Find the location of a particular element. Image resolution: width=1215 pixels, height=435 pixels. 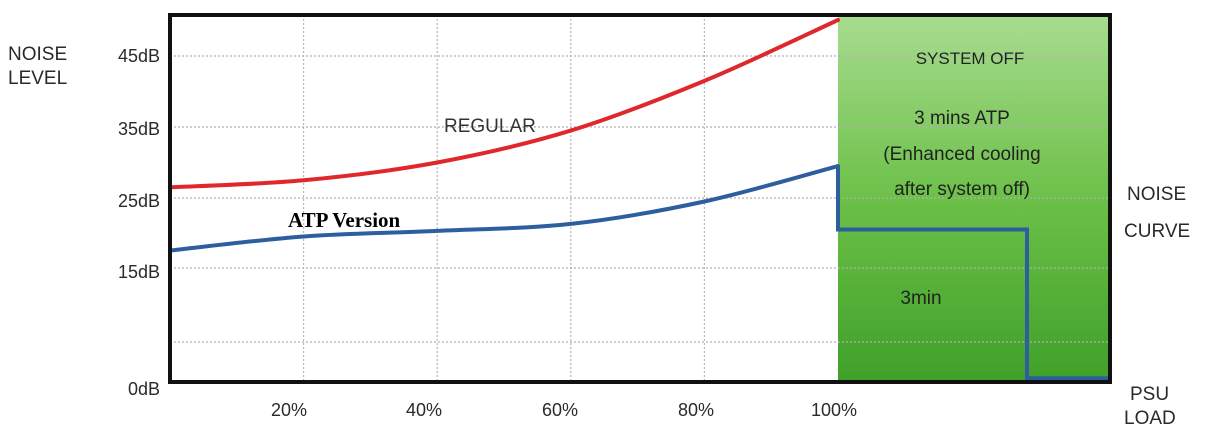

series-line-atp-after-off is located at coordinates (973, 273).